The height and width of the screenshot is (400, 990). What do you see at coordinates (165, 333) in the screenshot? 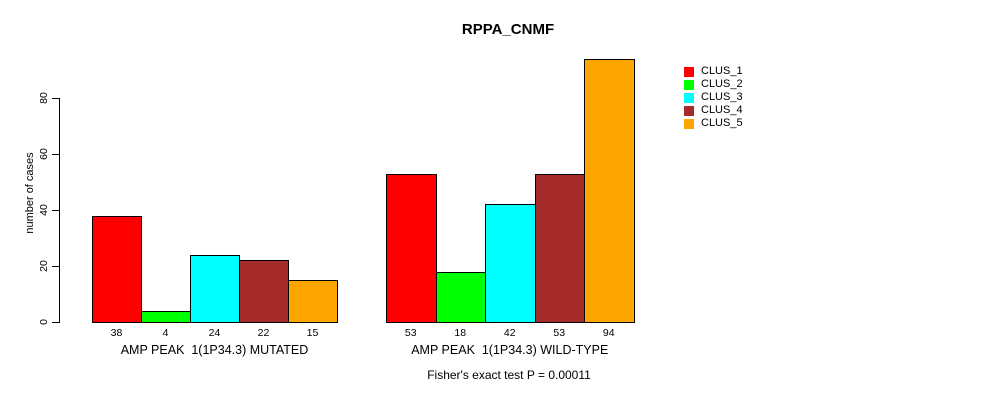
I see `bar-value-label: 4` at bounding box center [165, 333].